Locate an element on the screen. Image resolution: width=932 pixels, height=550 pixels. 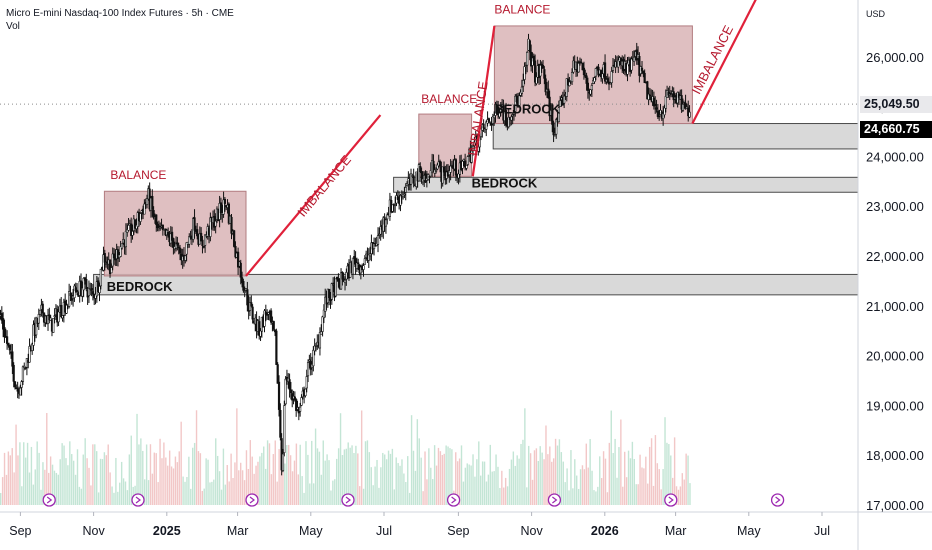
balance-label: BALANCE is located at coordinates (138, 175).